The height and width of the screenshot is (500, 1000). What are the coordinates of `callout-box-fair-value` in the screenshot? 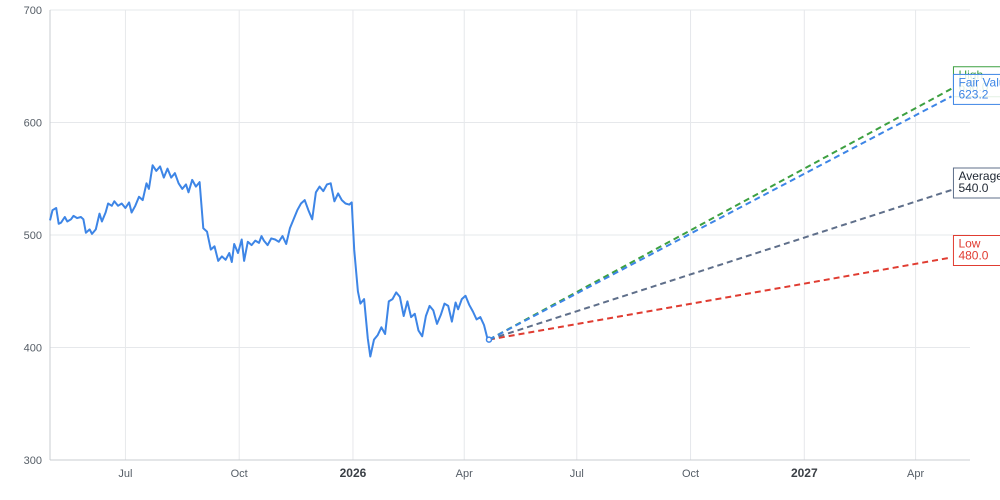 It's located at (976, 89).